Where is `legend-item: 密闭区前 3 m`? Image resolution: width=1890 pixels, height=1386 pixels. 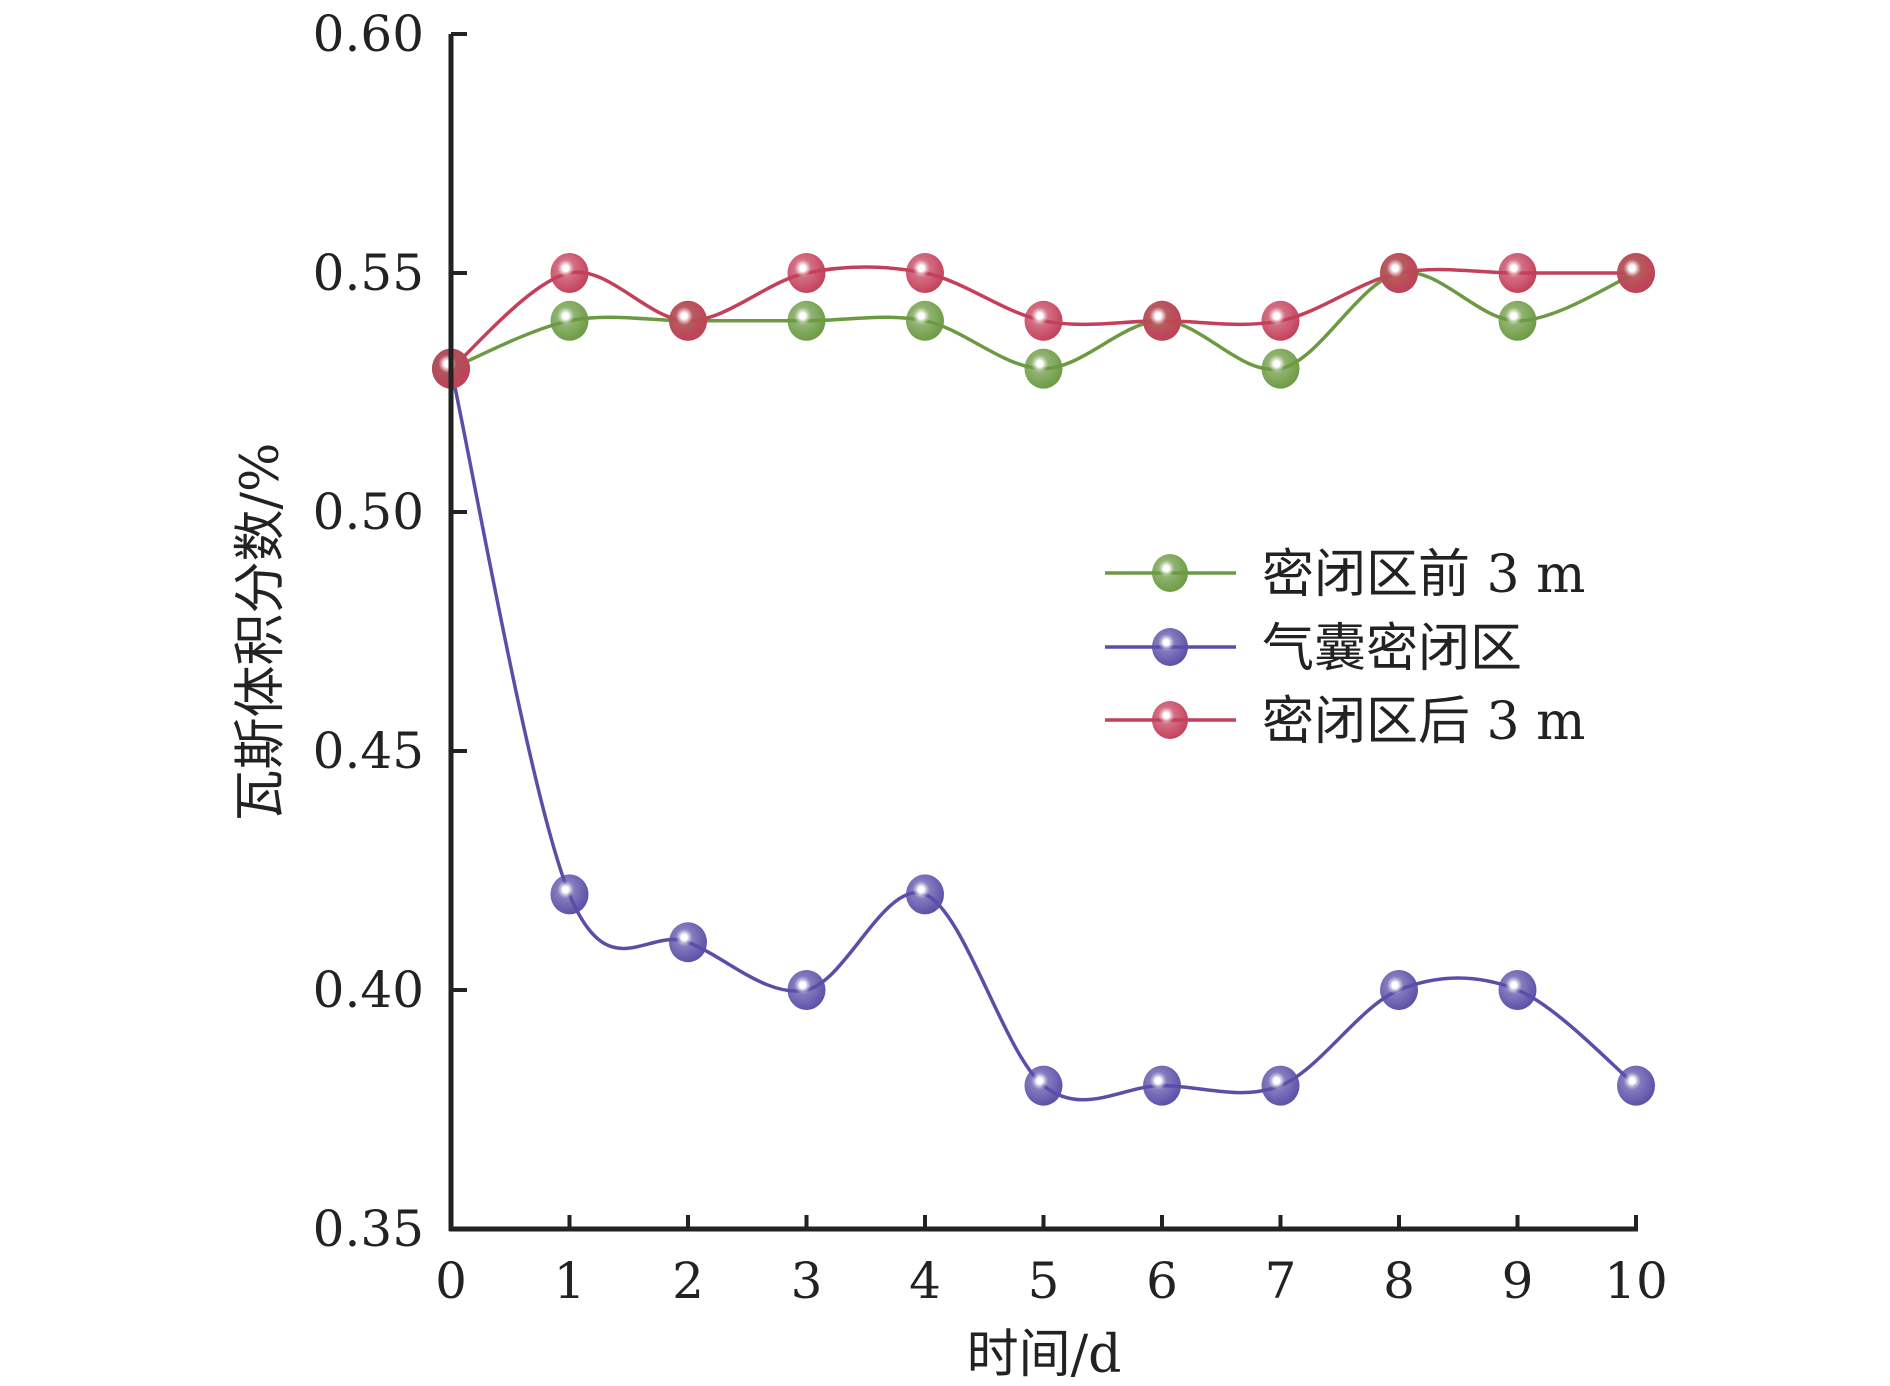
legend-item: 密闭区前 3 m is located at coordinates (1345, 575).